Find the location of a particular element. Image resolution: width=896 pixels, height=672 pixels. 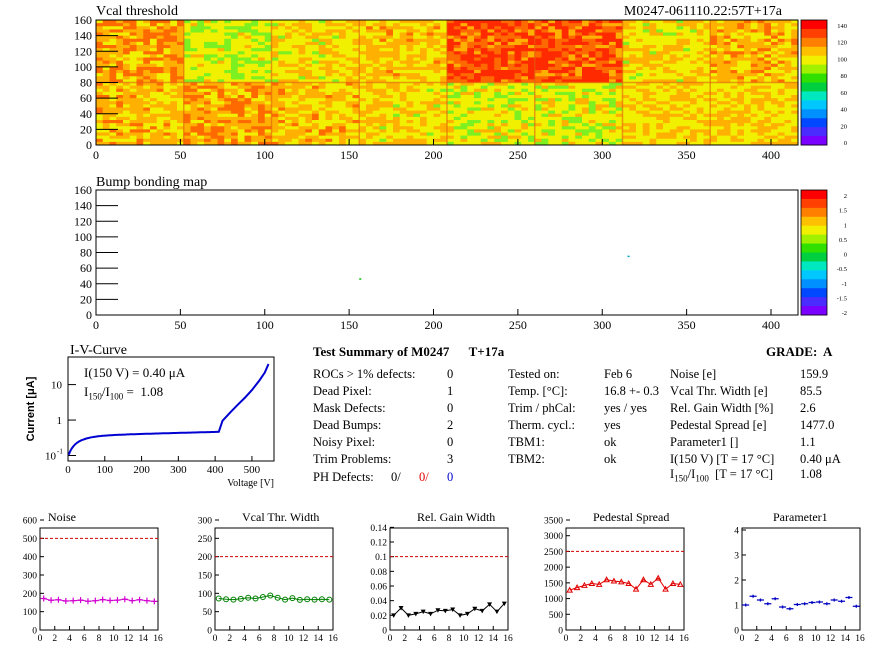

chart-x-tick-label: 4 is located at coordinates (771, 639).